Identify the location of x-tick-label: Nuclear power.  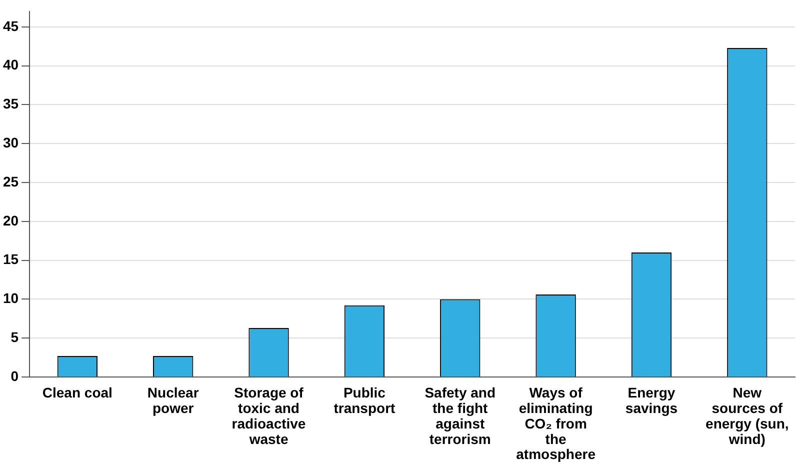
(173, 400).